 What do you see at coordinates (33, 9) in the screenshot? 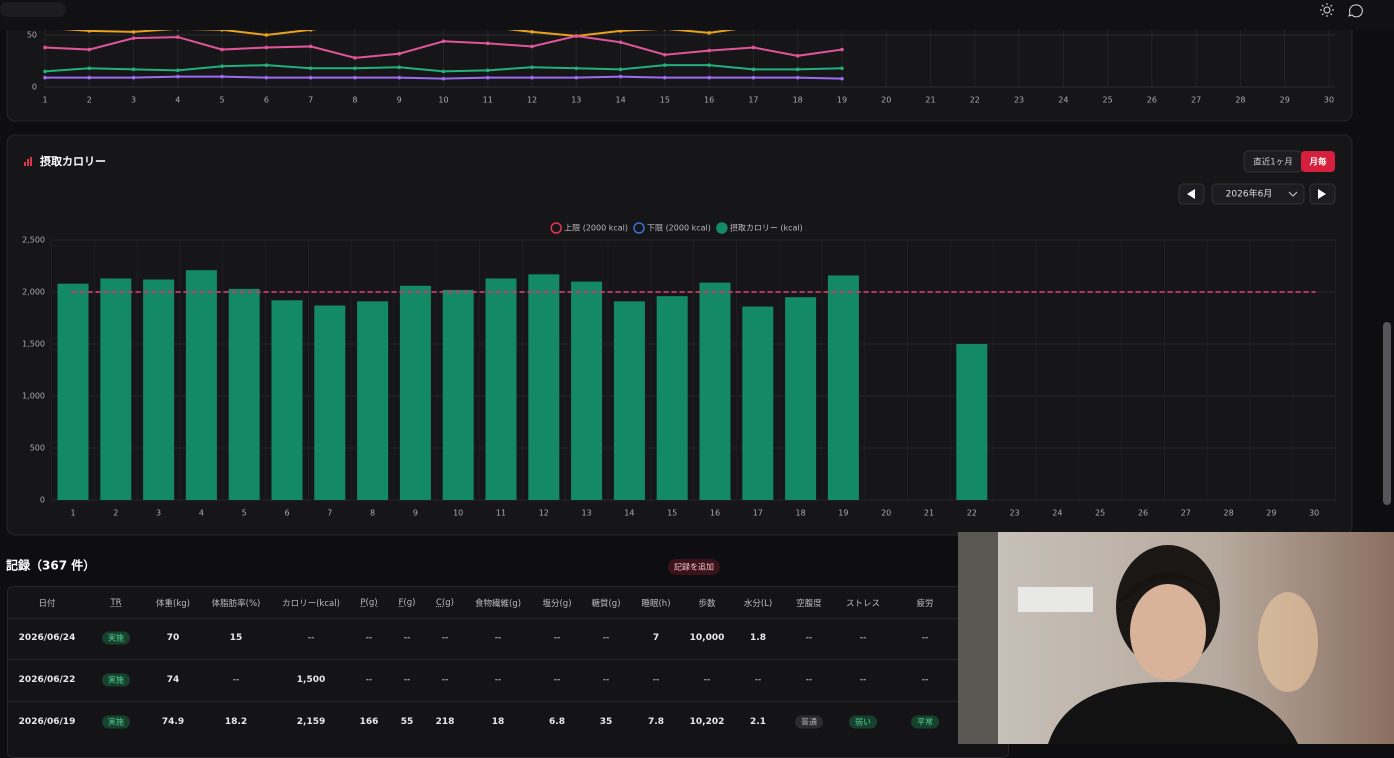
I see `search-box` at bounding box center [33, 9].